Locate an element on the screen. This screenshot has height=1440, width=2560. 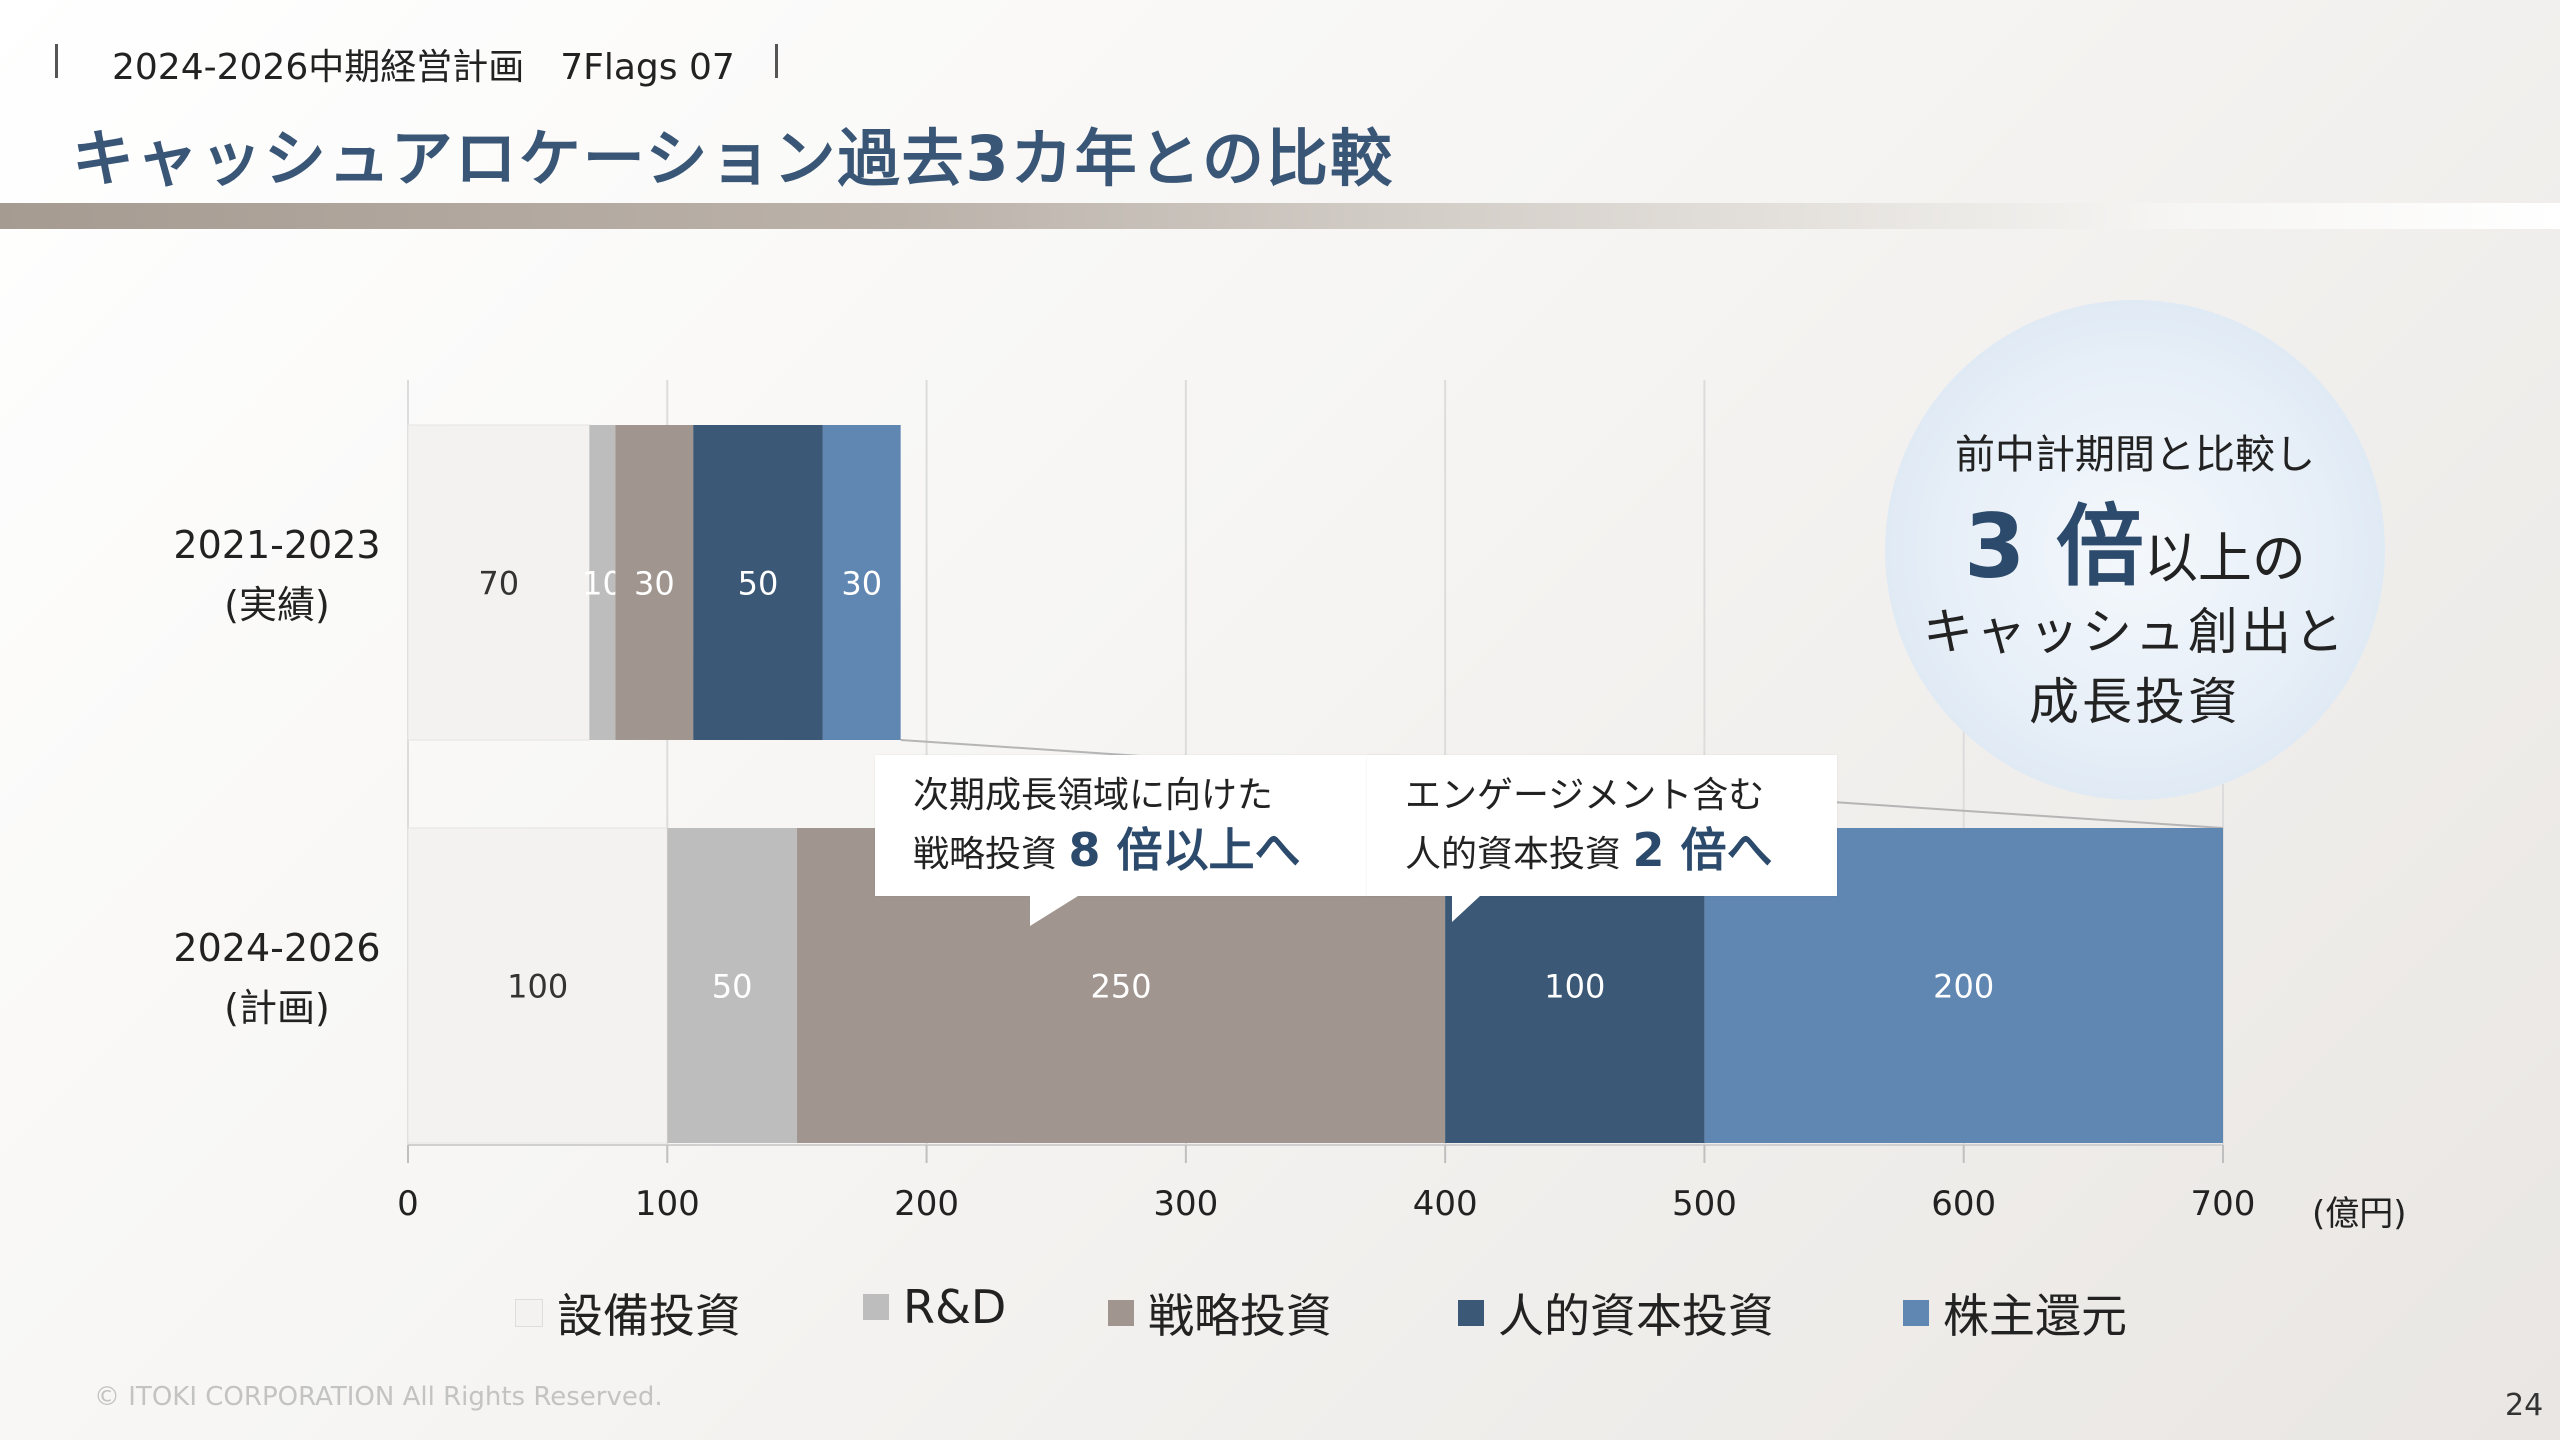
bubble-line: 成長投資 is located at coordinates (2135, 702).